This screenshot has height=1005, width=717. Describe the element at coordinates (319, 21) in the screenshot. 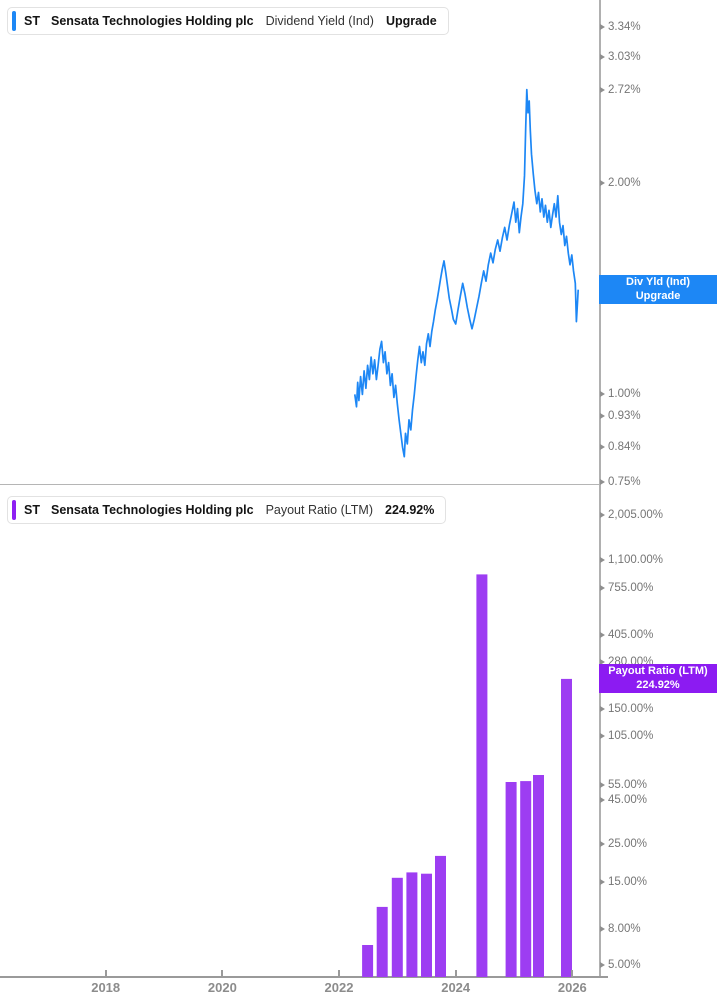

I see `metric-name: Dividend Yield (Ind)` at that location.